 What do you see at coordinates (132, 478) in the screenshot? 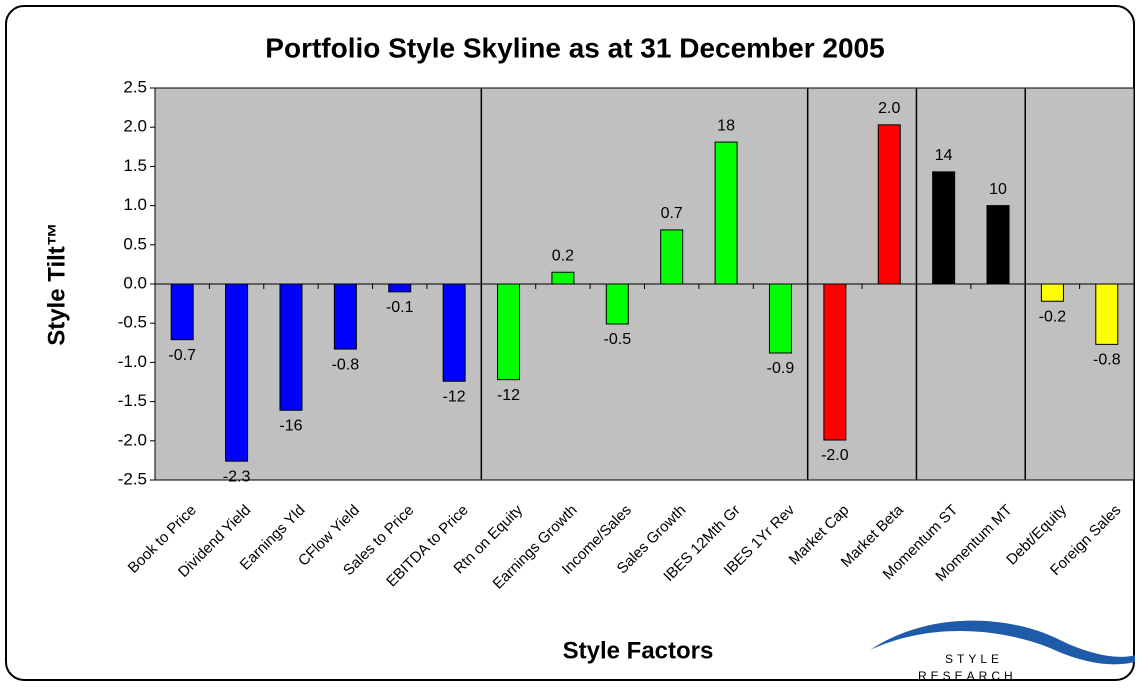
I see `y-tick-label: -2.5` at bounding box center [132, 478].